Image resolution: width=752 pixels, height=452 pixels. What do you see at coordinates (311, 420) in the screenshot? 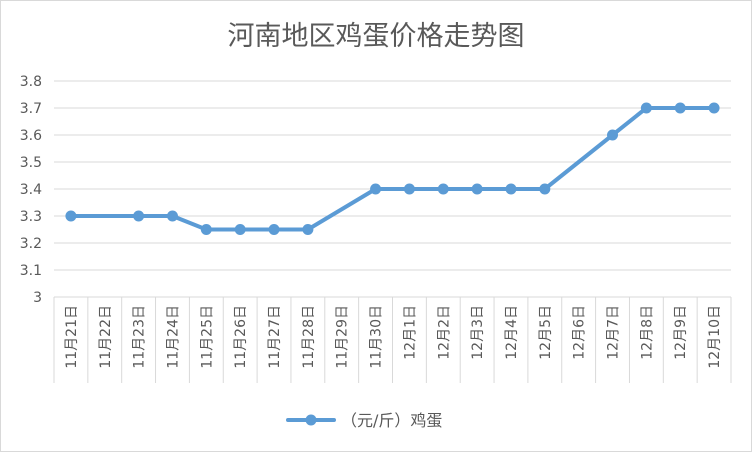
I see `legend-marker` at bounding box center [311, 420].